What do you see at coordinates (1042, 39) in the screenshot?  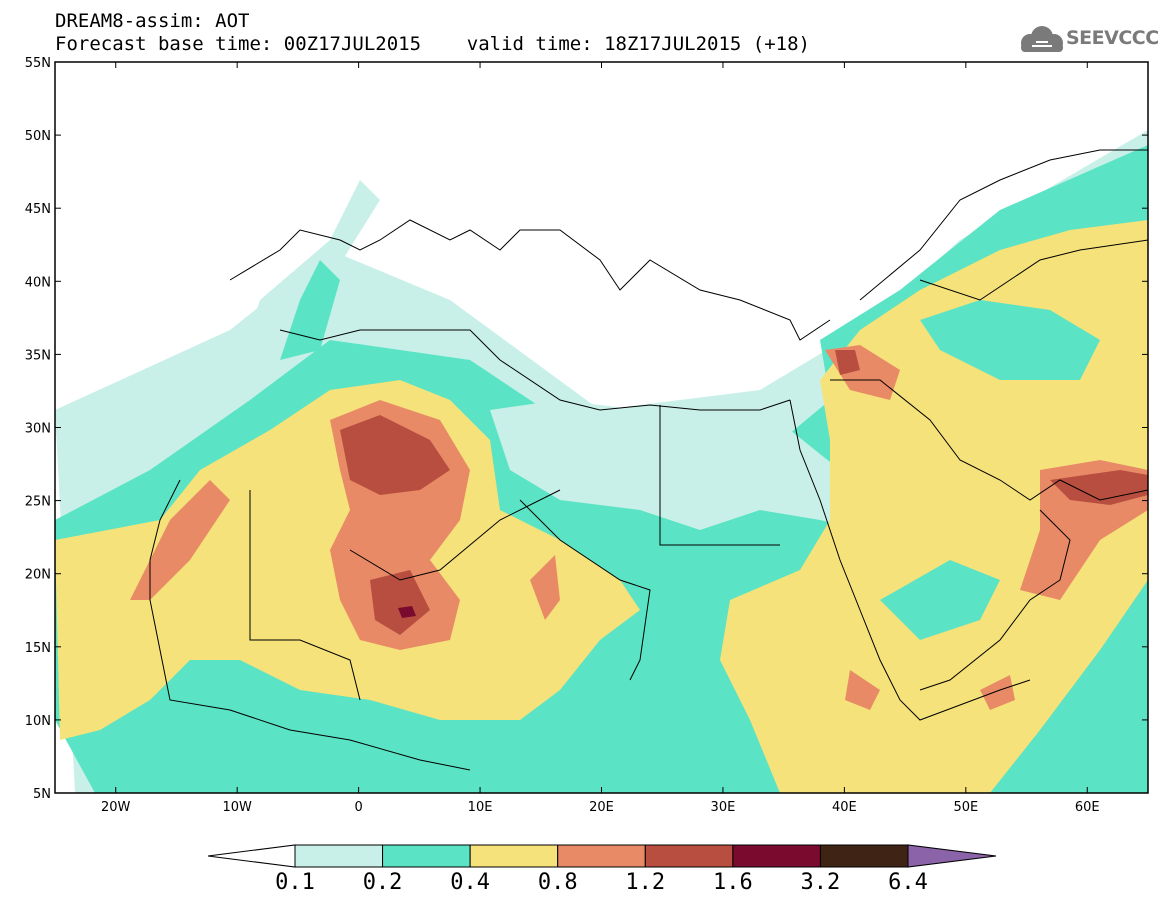 I see `cloud-icon` at bounding box center [1042, 39].